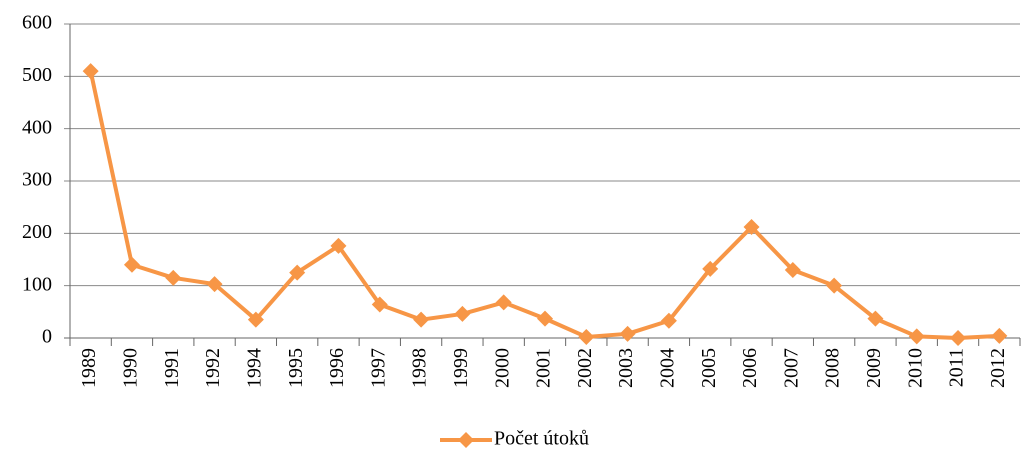 This screenshot has height=456, width=1022. Describe the element at coordinates (172, 368) in the screenshot. I see `x-tick-label: 1991` at that location.